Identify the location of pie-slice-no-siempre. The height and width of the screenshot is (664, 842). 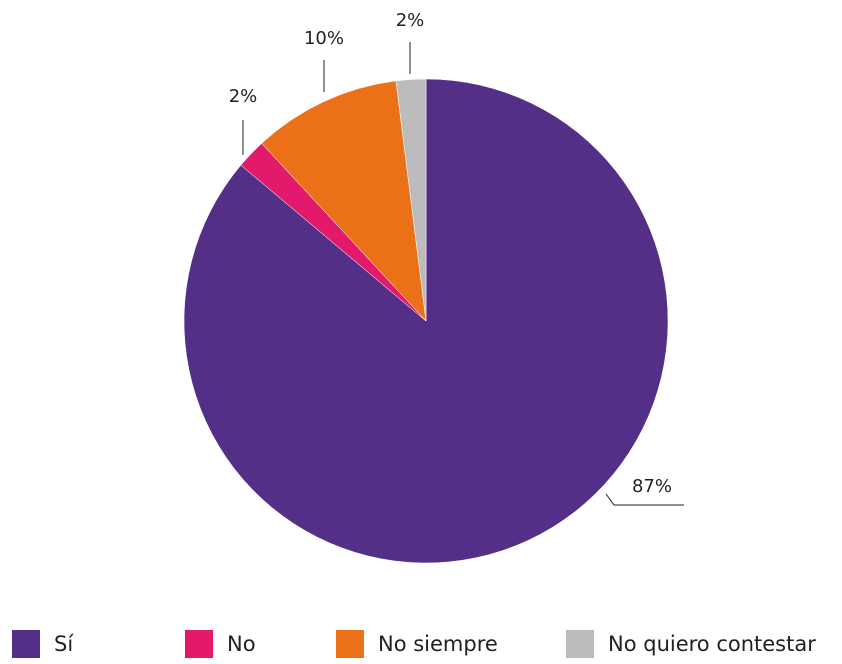
(344, 201).